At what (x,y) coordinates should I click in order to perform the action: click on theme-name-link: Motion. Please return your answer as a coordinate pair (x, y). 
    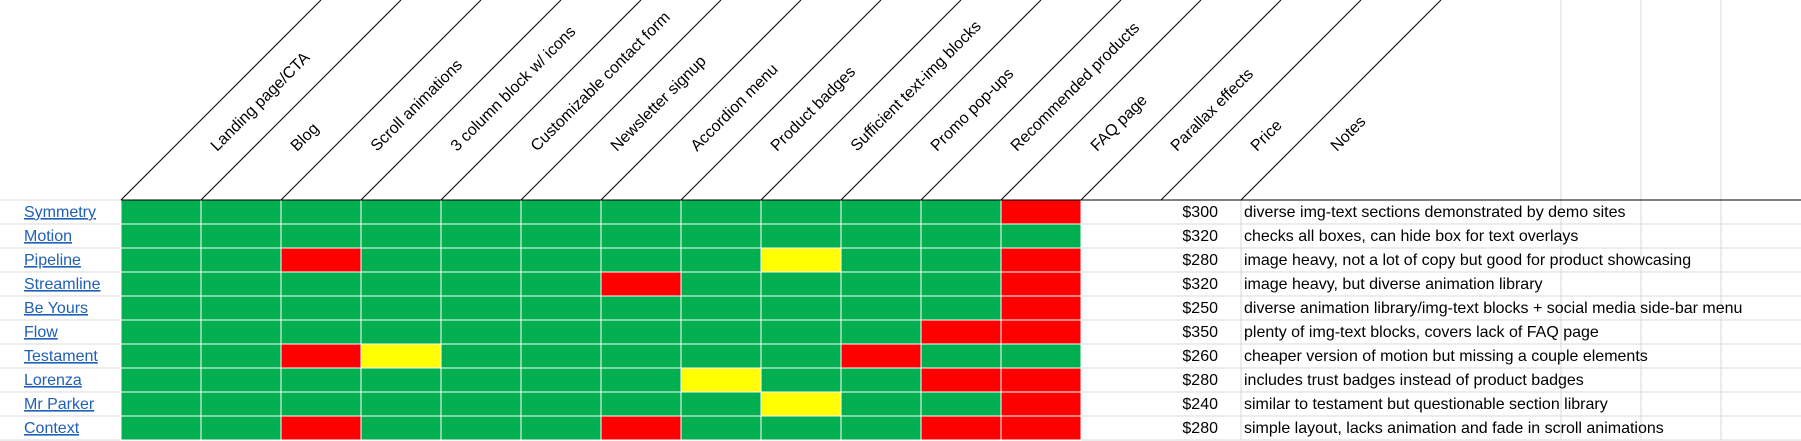
    Looking at the image, I should click on (48, 236).